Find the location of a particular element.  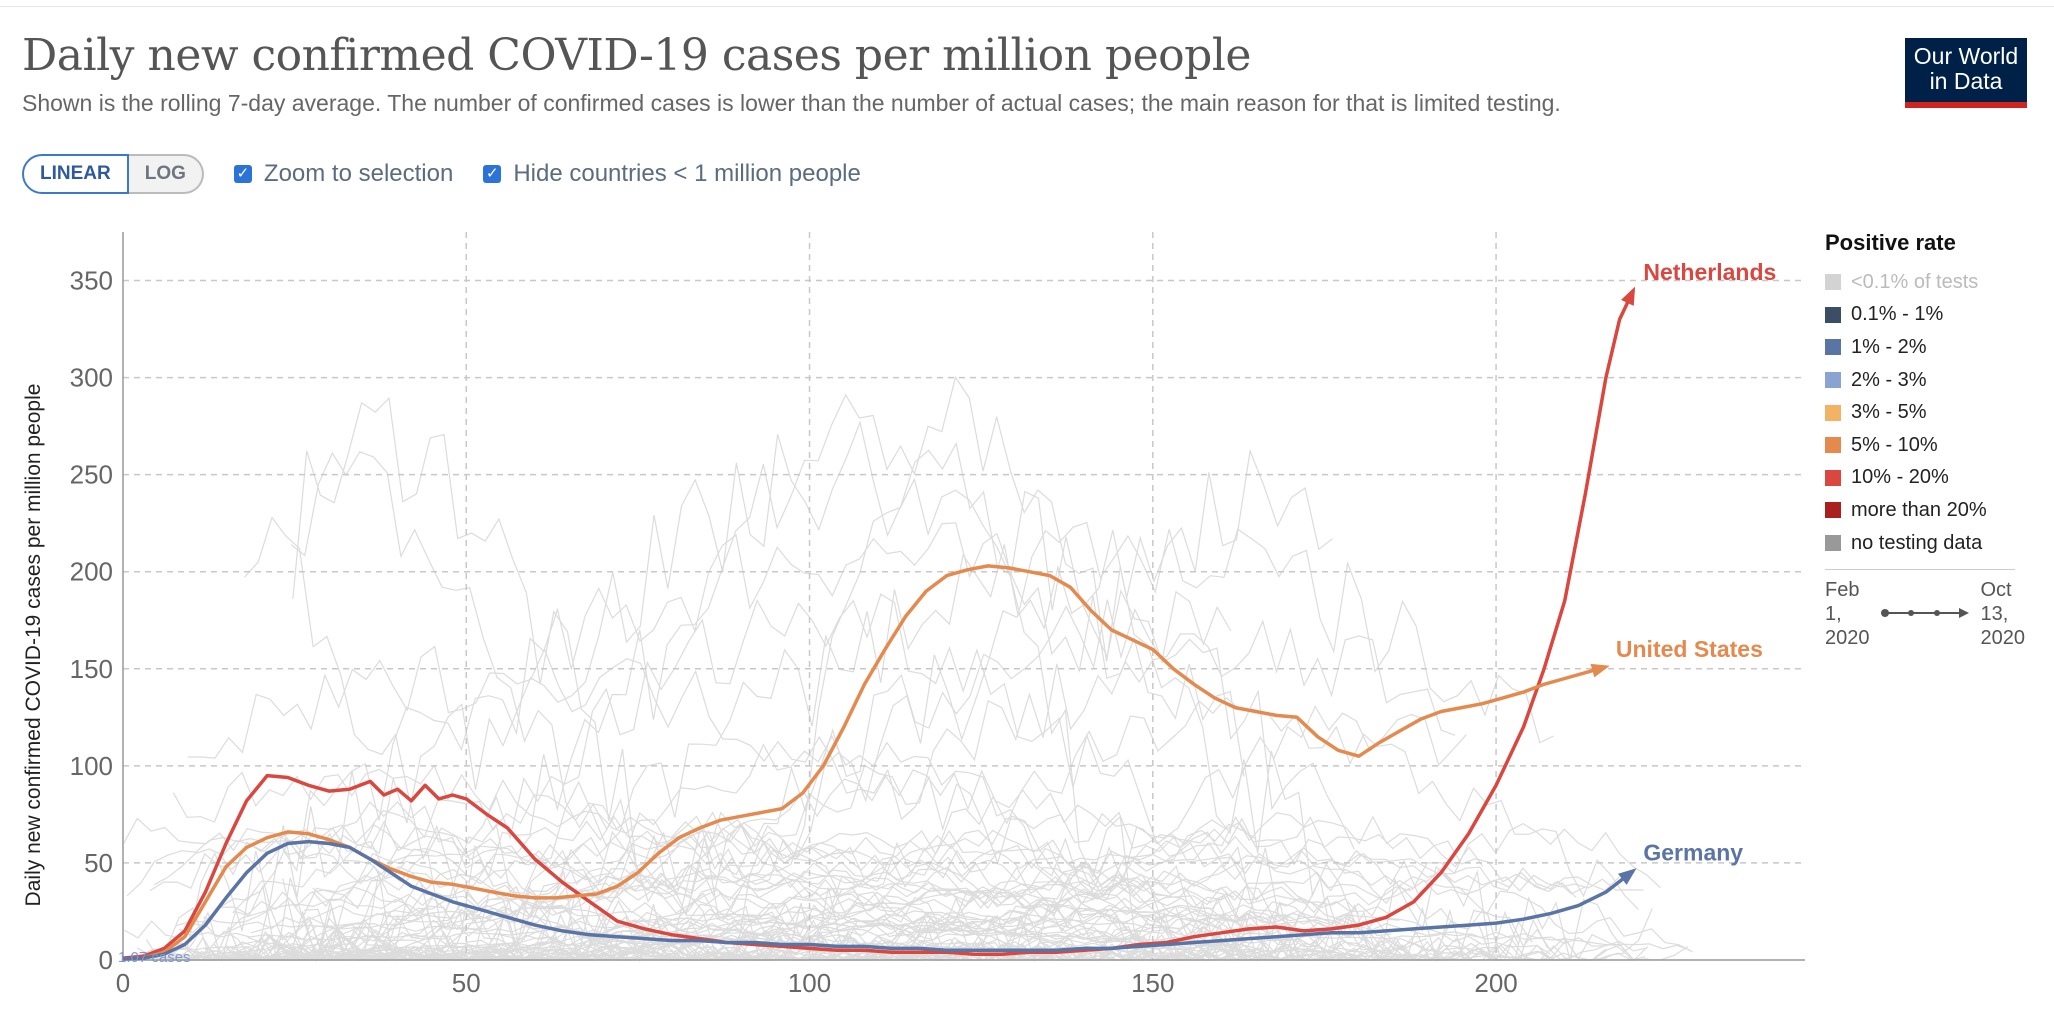

x-tick-label: 100 is located at coordinates (809, 983).